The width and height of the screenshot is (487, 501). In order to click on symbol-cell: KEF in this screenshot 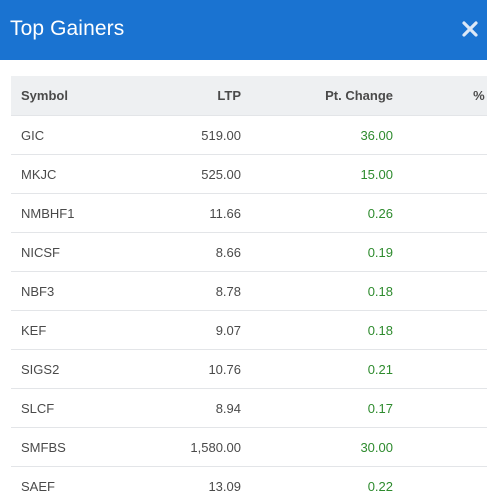, I will do `click(70, 330)`.